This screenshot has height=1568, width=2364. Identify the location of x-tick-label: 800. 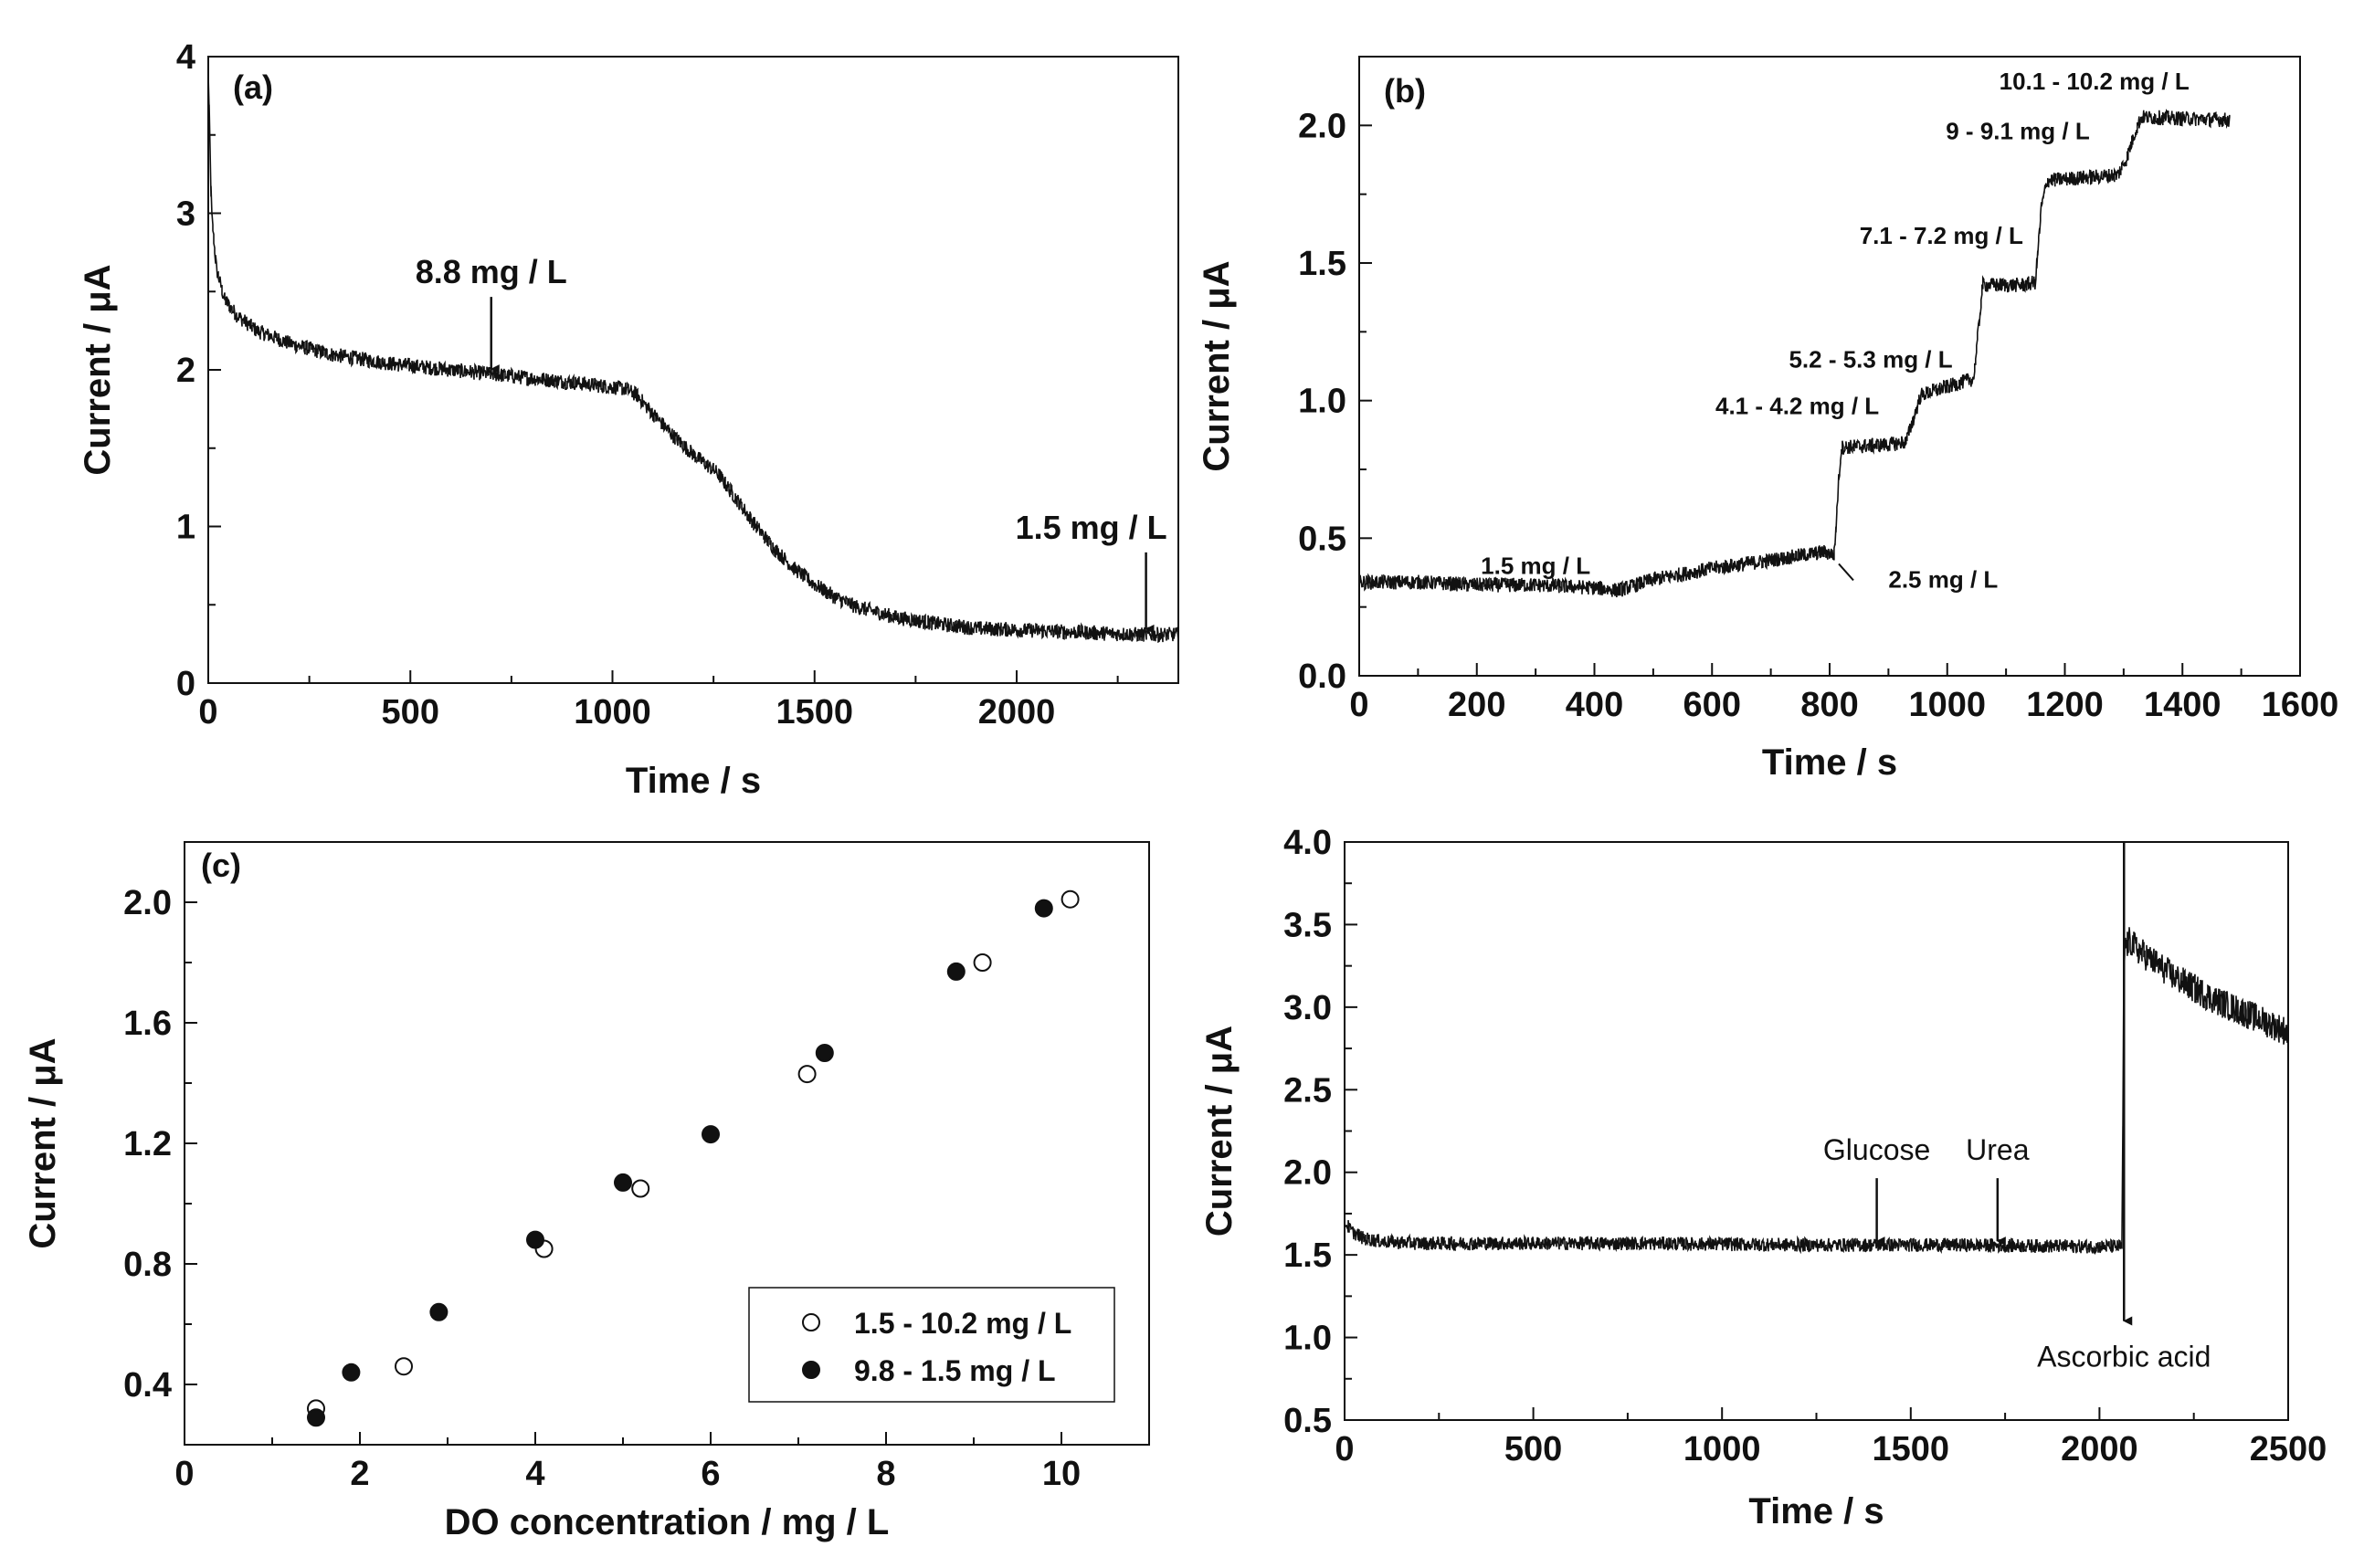
(1829, 705).